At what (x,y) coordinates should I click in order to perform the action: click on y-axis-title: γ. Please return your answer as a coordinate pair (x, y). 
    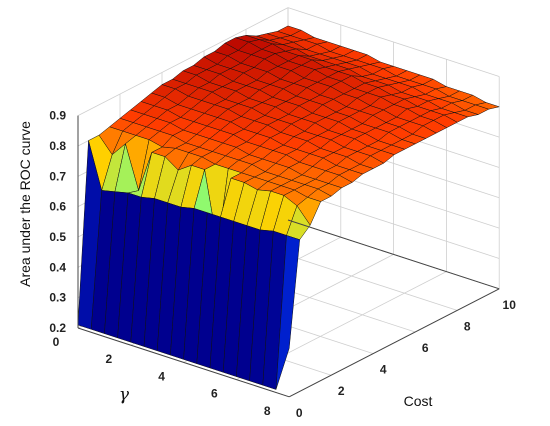
    Looking at the image, I should click on (124, 395).